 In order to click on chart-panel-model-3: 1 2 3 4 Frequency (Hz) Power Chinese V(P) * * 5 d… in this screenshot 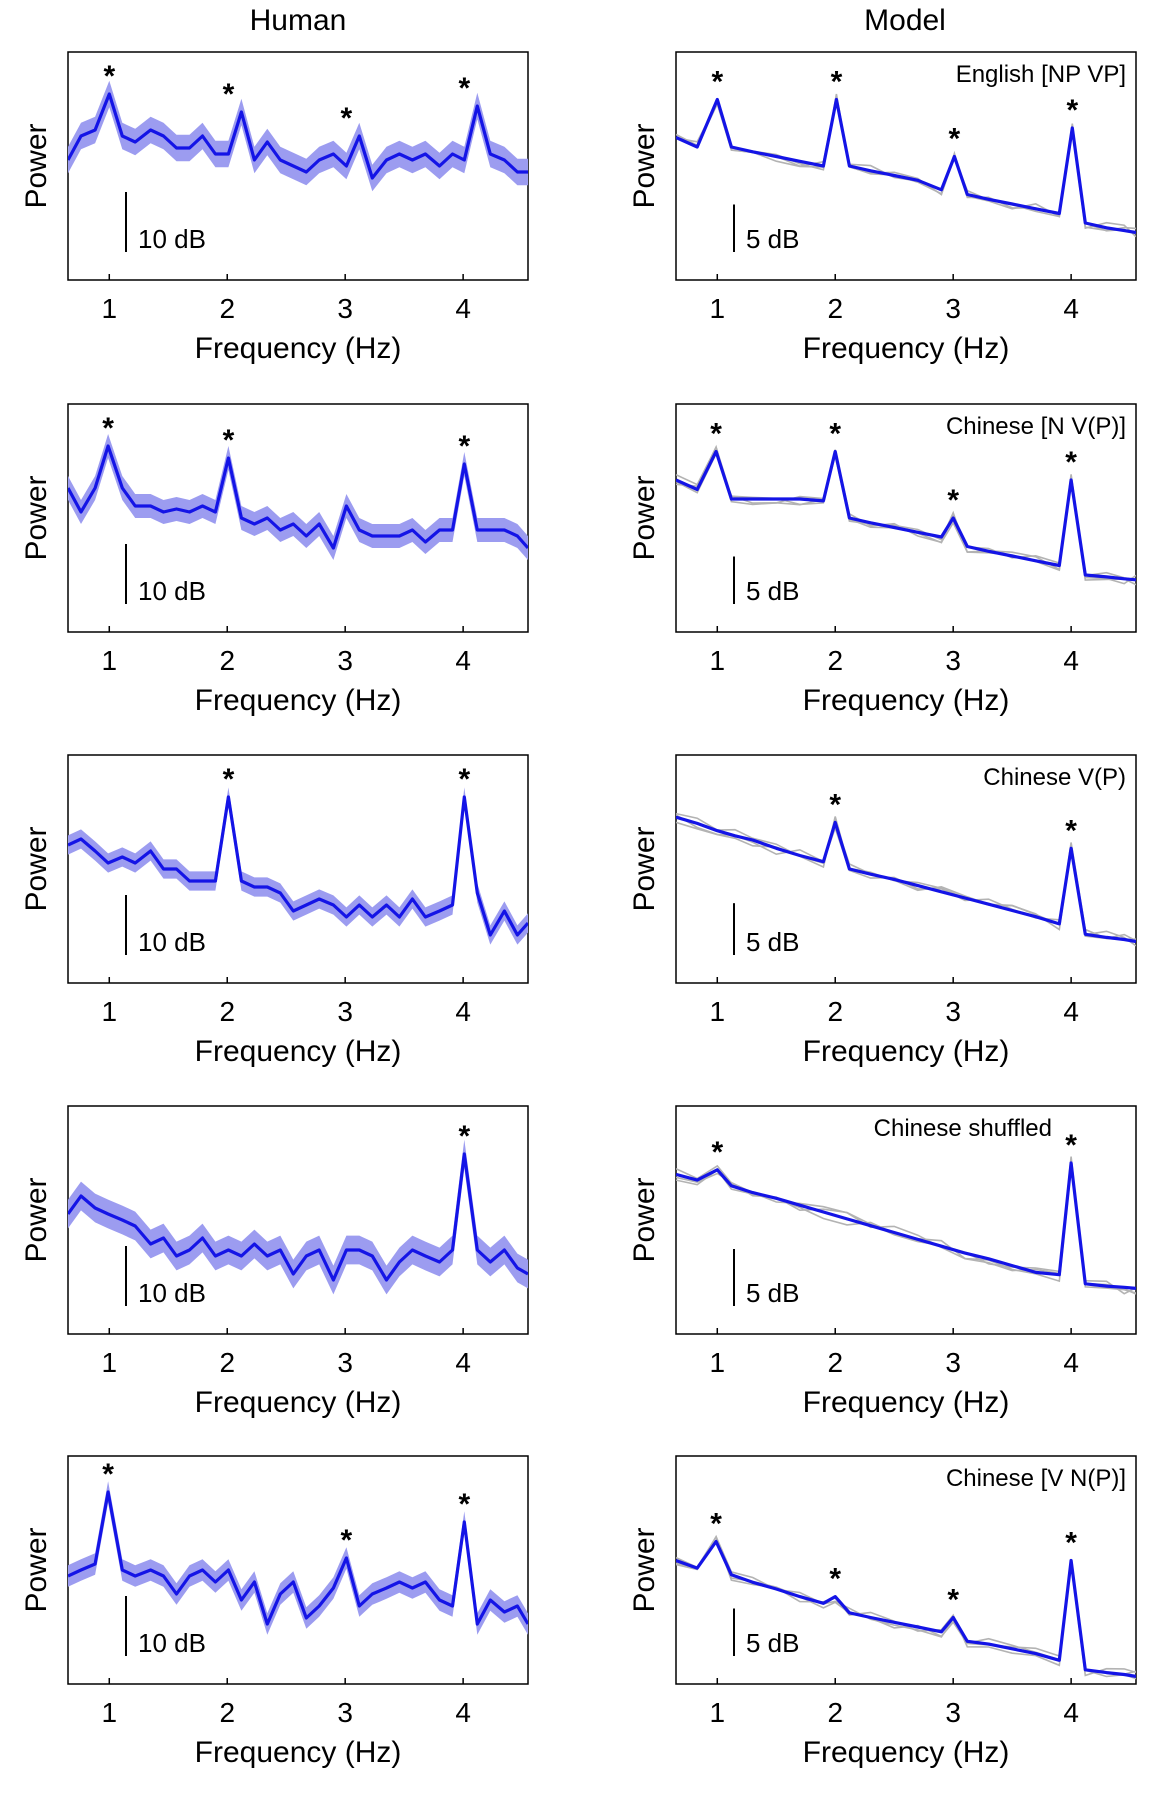, I will do `click(882, 911)`.